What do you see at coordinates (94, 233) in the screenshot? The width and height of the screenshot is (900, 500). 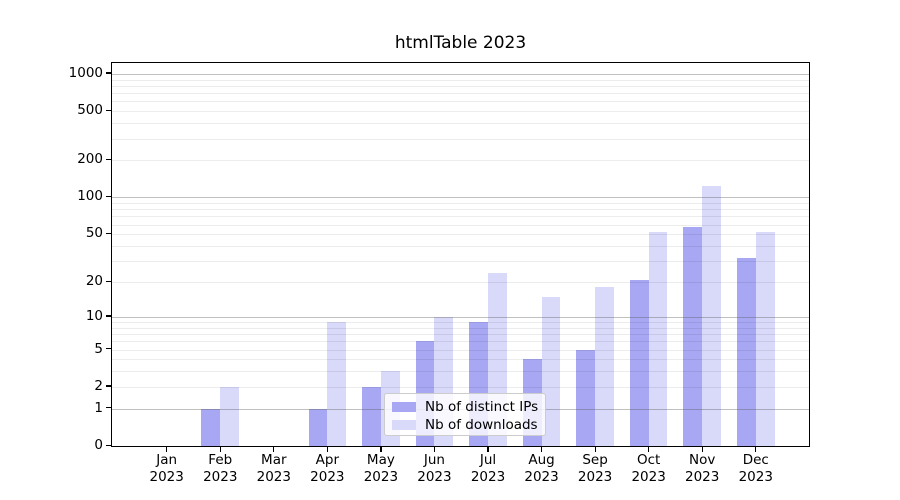 I see `y-tick-label-50: 50` at bounding box center [94, 233].